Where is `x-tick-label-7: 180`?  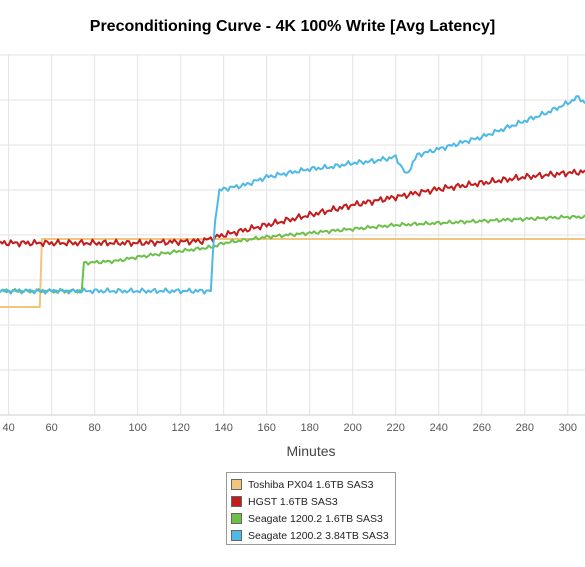
x-tick-label-7: 180 is located at coordinates (310, 428).